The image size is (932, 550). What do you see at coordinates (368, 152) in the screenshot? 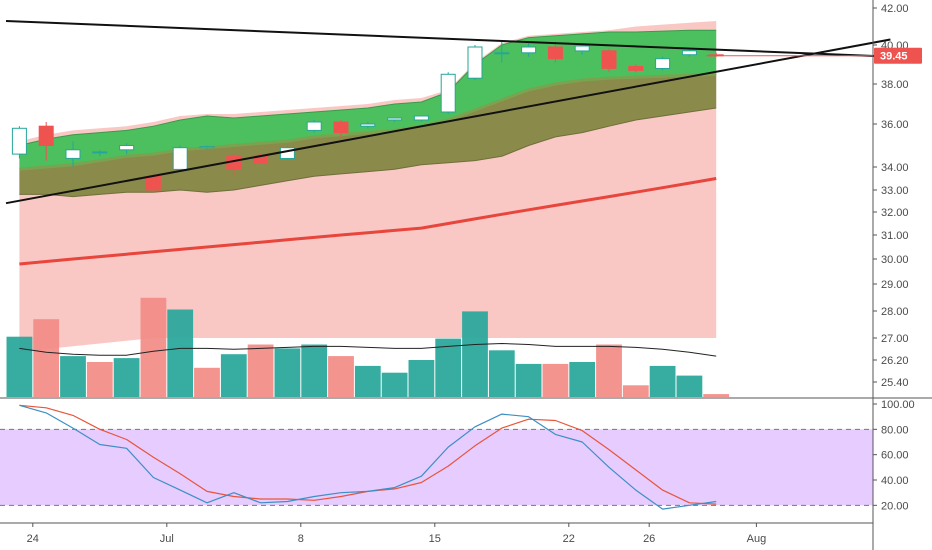
I see `bb-lower-line` at bounding box center [368, 152].